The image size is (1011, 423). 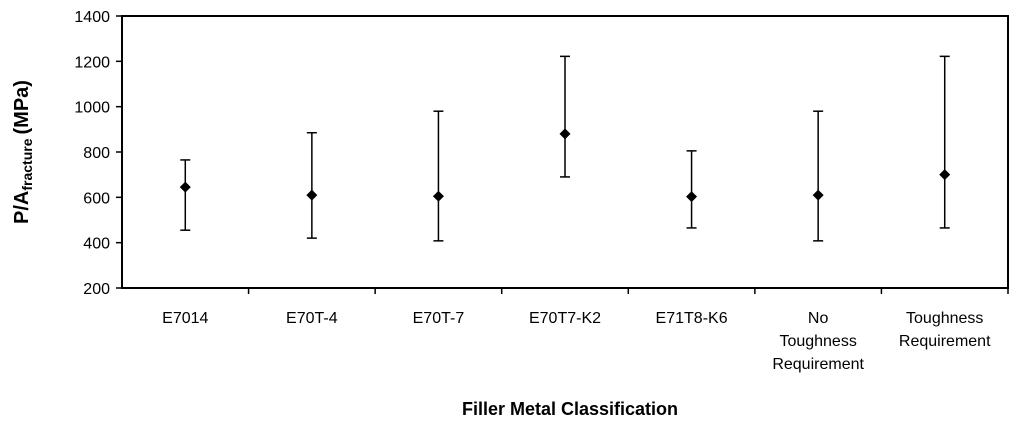 I want to click on category-label: E70T-4, so click(x=312, y=318).